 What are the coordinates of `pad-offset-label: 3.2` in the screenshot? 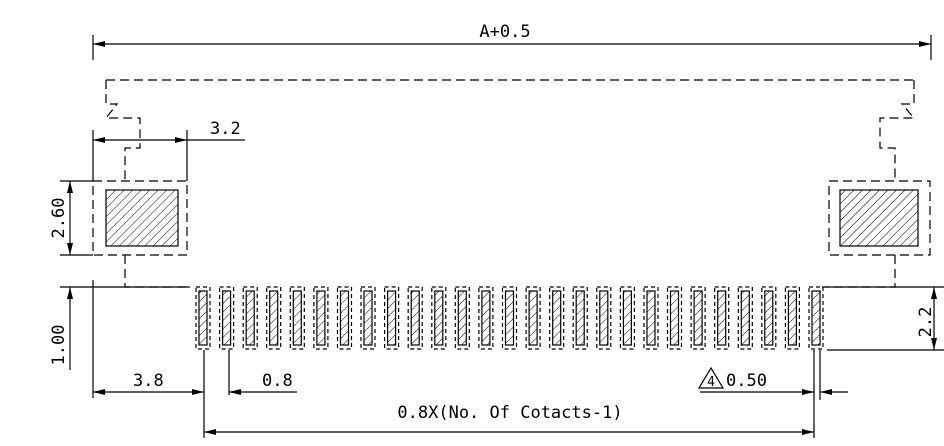 It's located at (225, 129).